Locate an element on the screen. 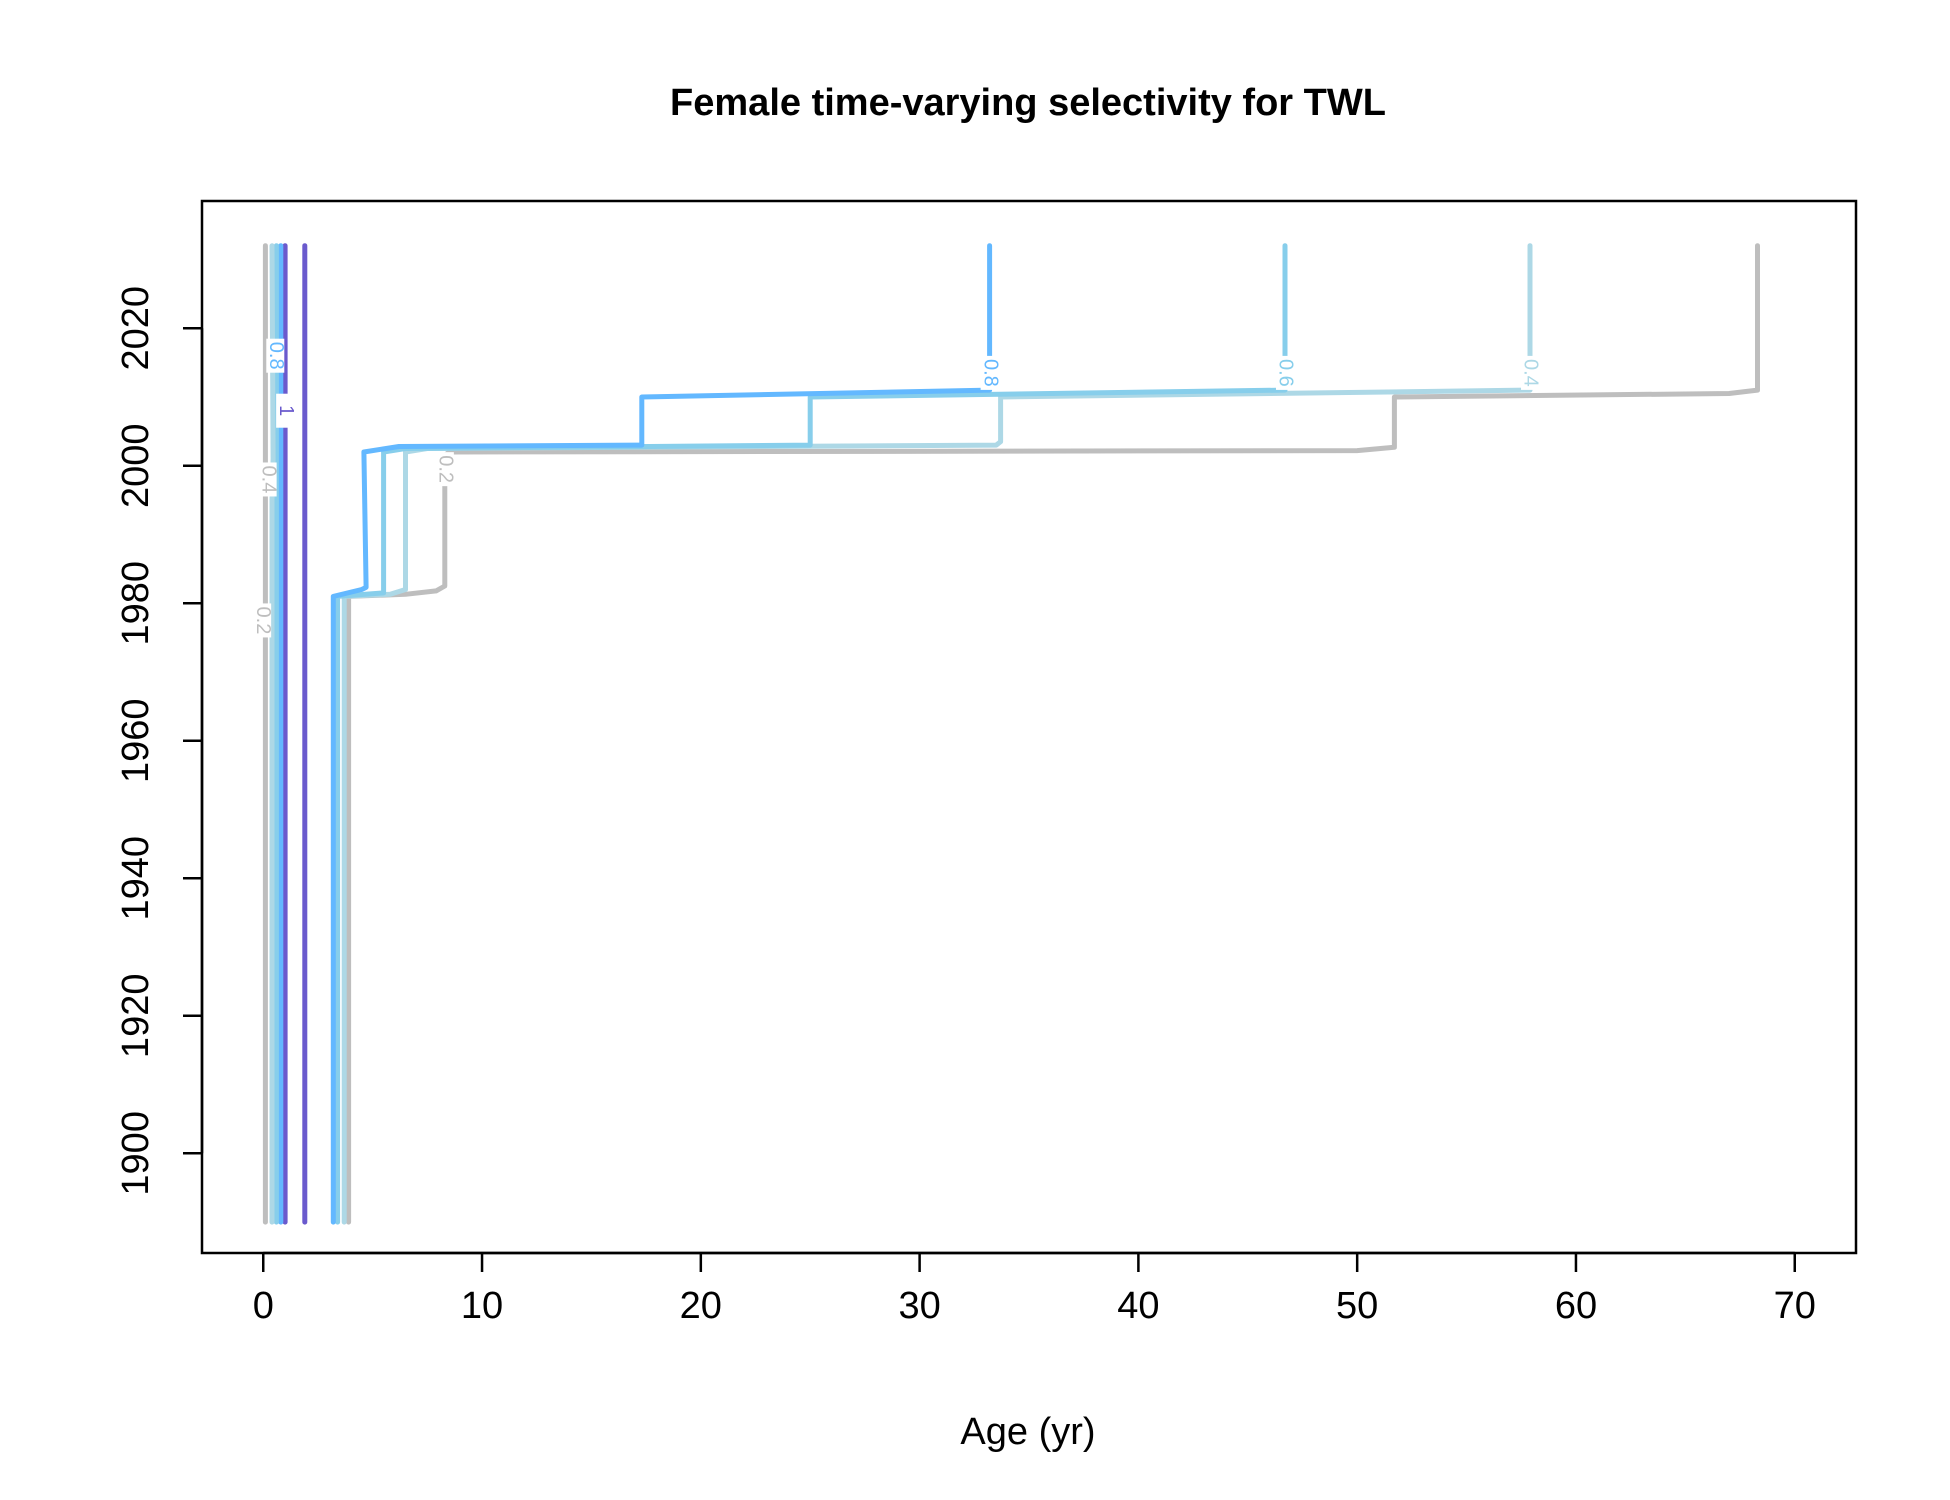  y-tick-label: 1900 is located at coordinates (136, 1153).